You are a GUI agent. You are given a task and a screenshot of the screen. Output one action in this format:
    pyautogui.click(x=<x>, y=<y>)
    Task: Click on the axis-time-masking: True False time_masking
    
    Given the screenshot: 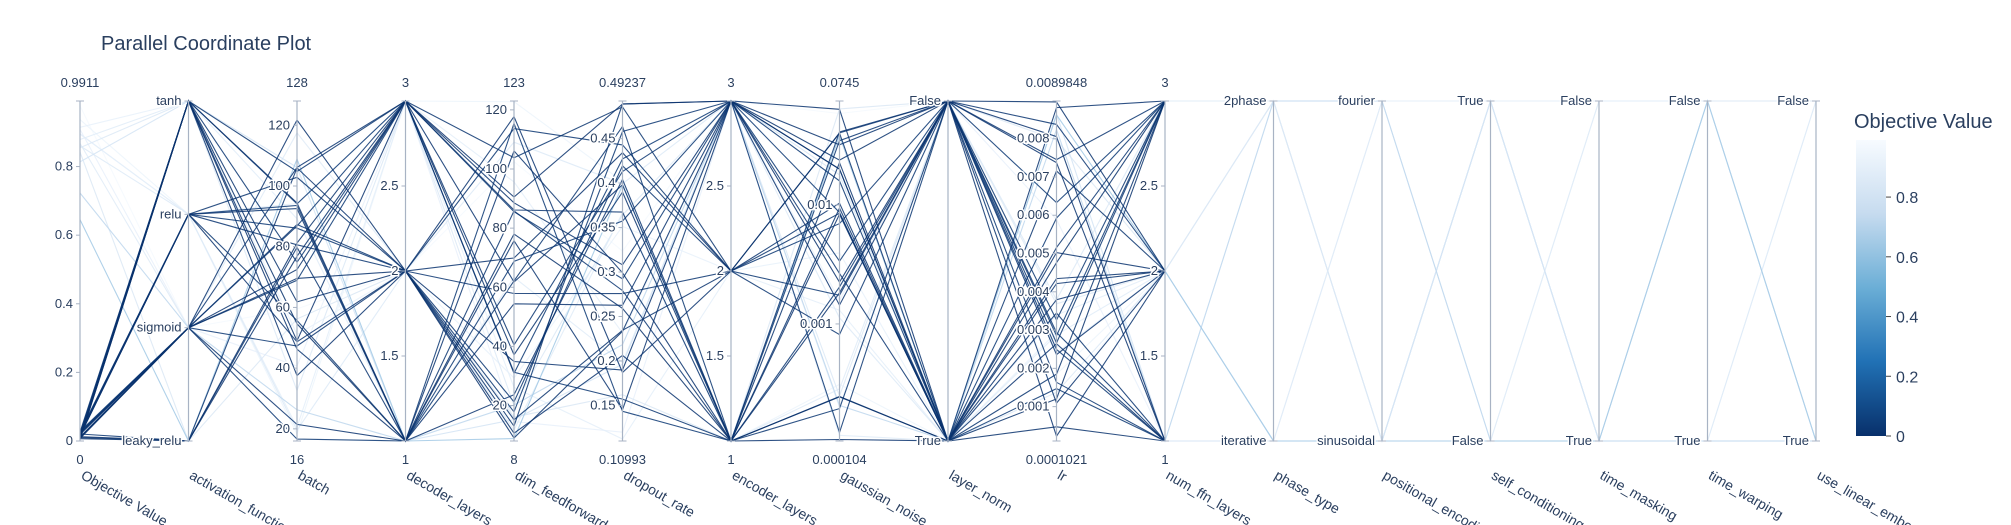 What is the action you would take?
    pyautogui.click(x=1620, y=308)
    